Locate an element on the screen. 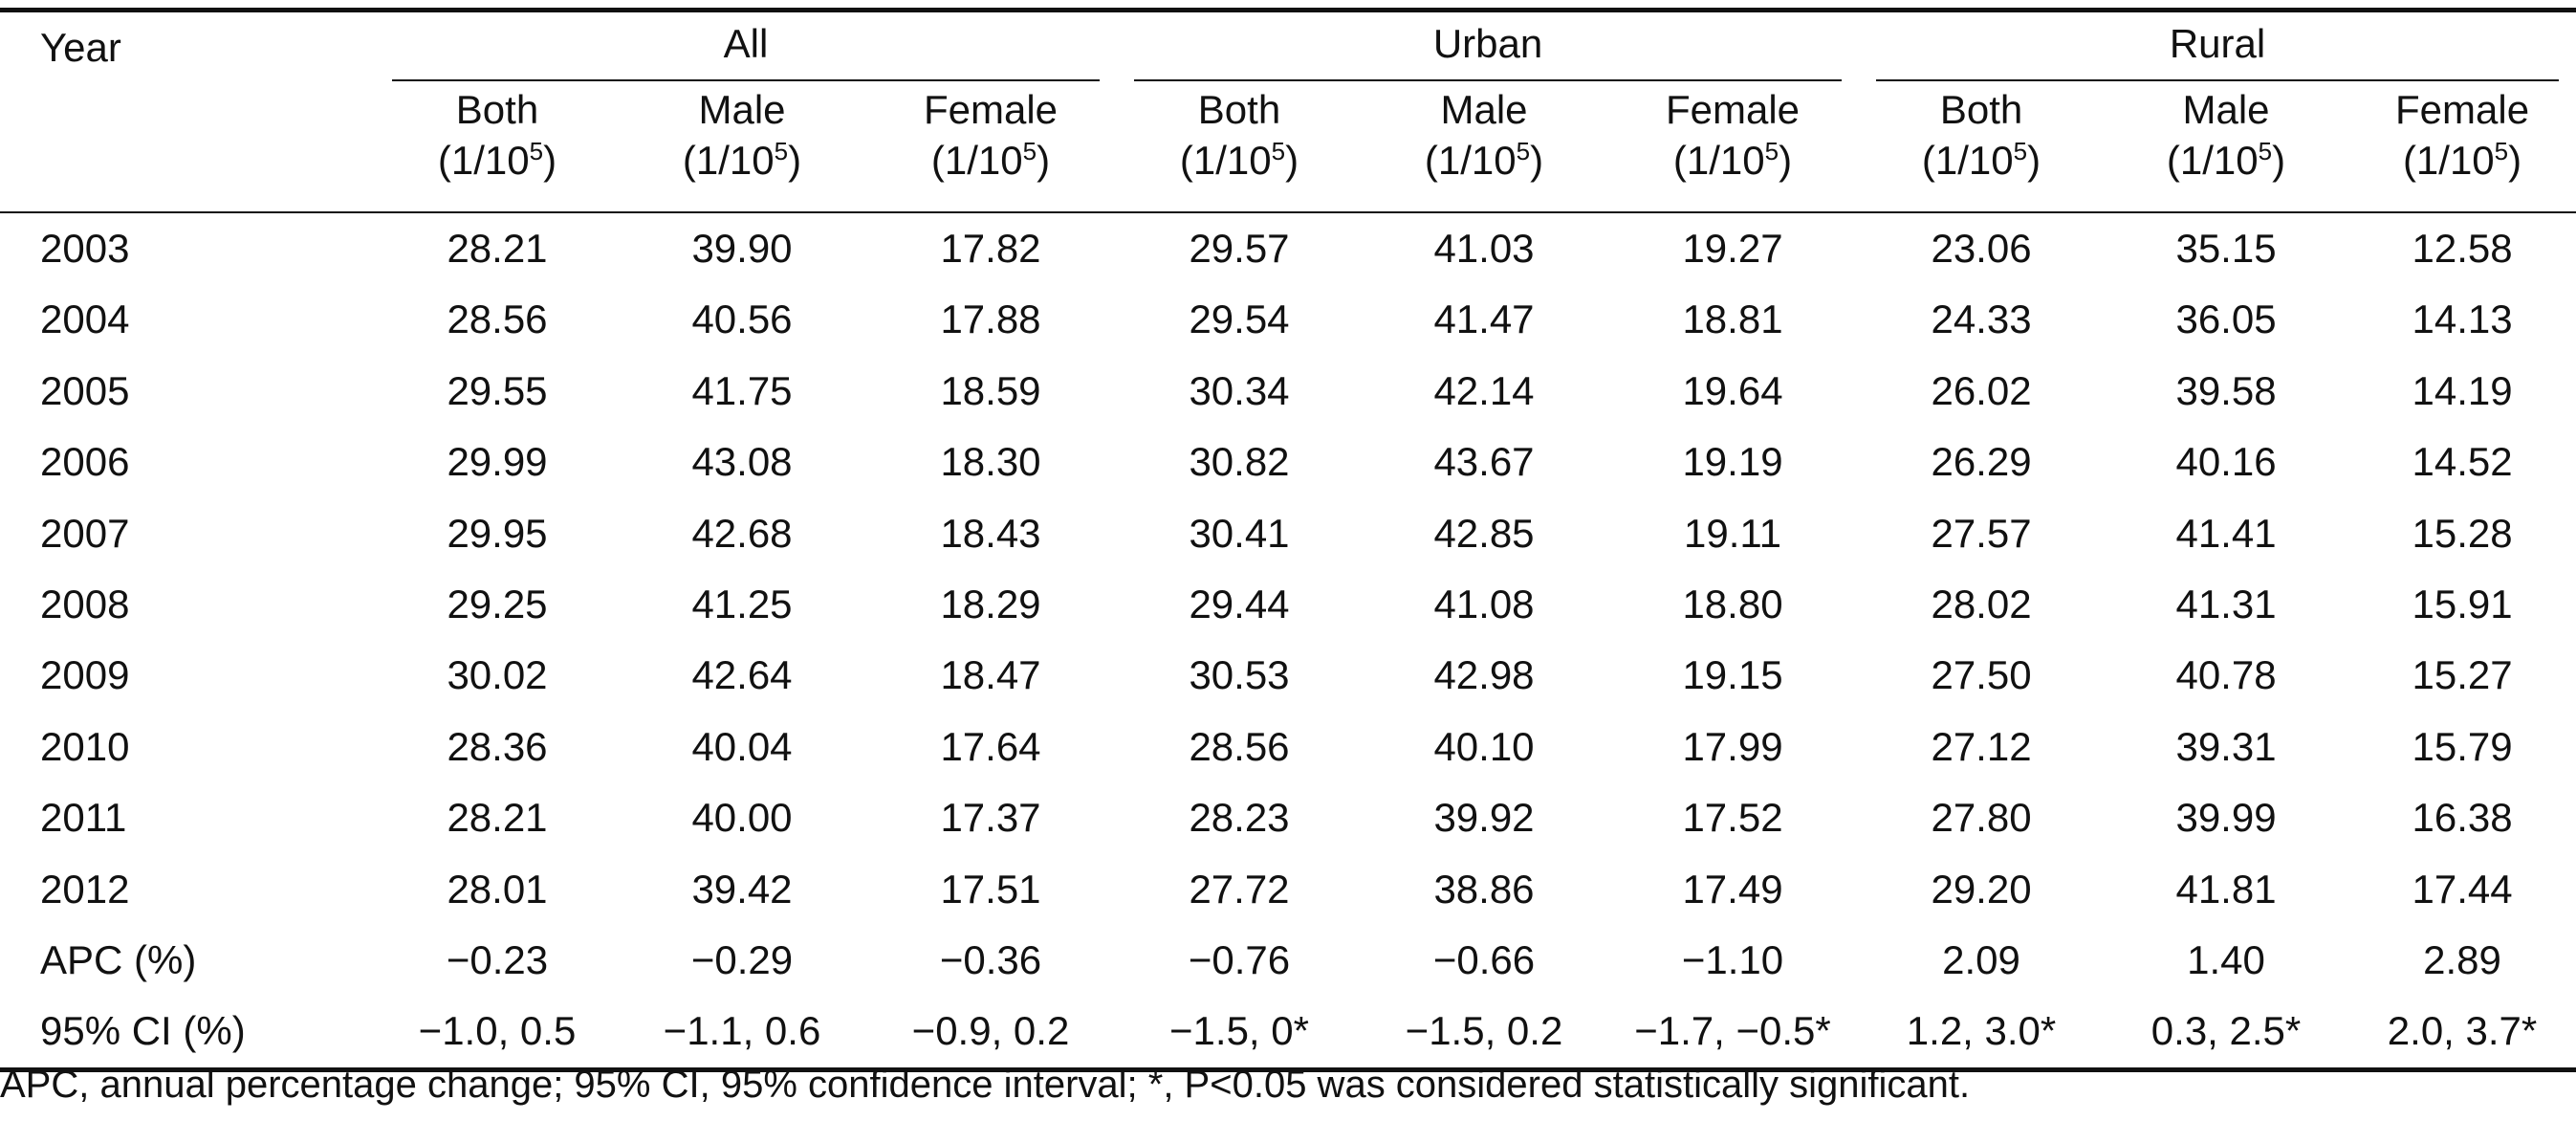  table-cell: 40.78 is located at coordinates (2226, 675).